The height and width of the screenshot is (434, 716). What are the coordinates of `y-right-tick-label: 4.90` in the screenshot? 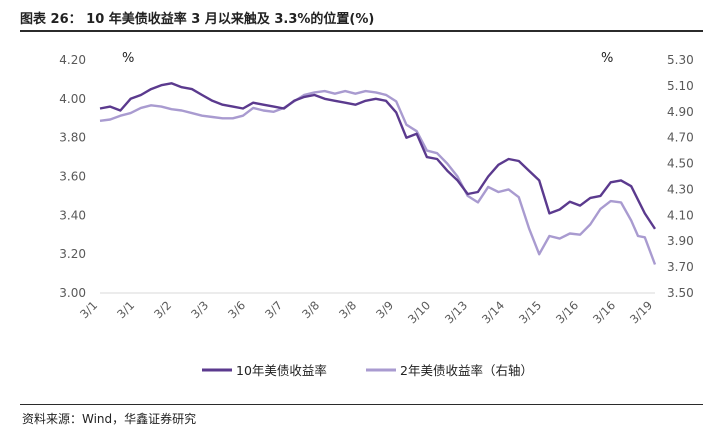 It's located at (680, 112).